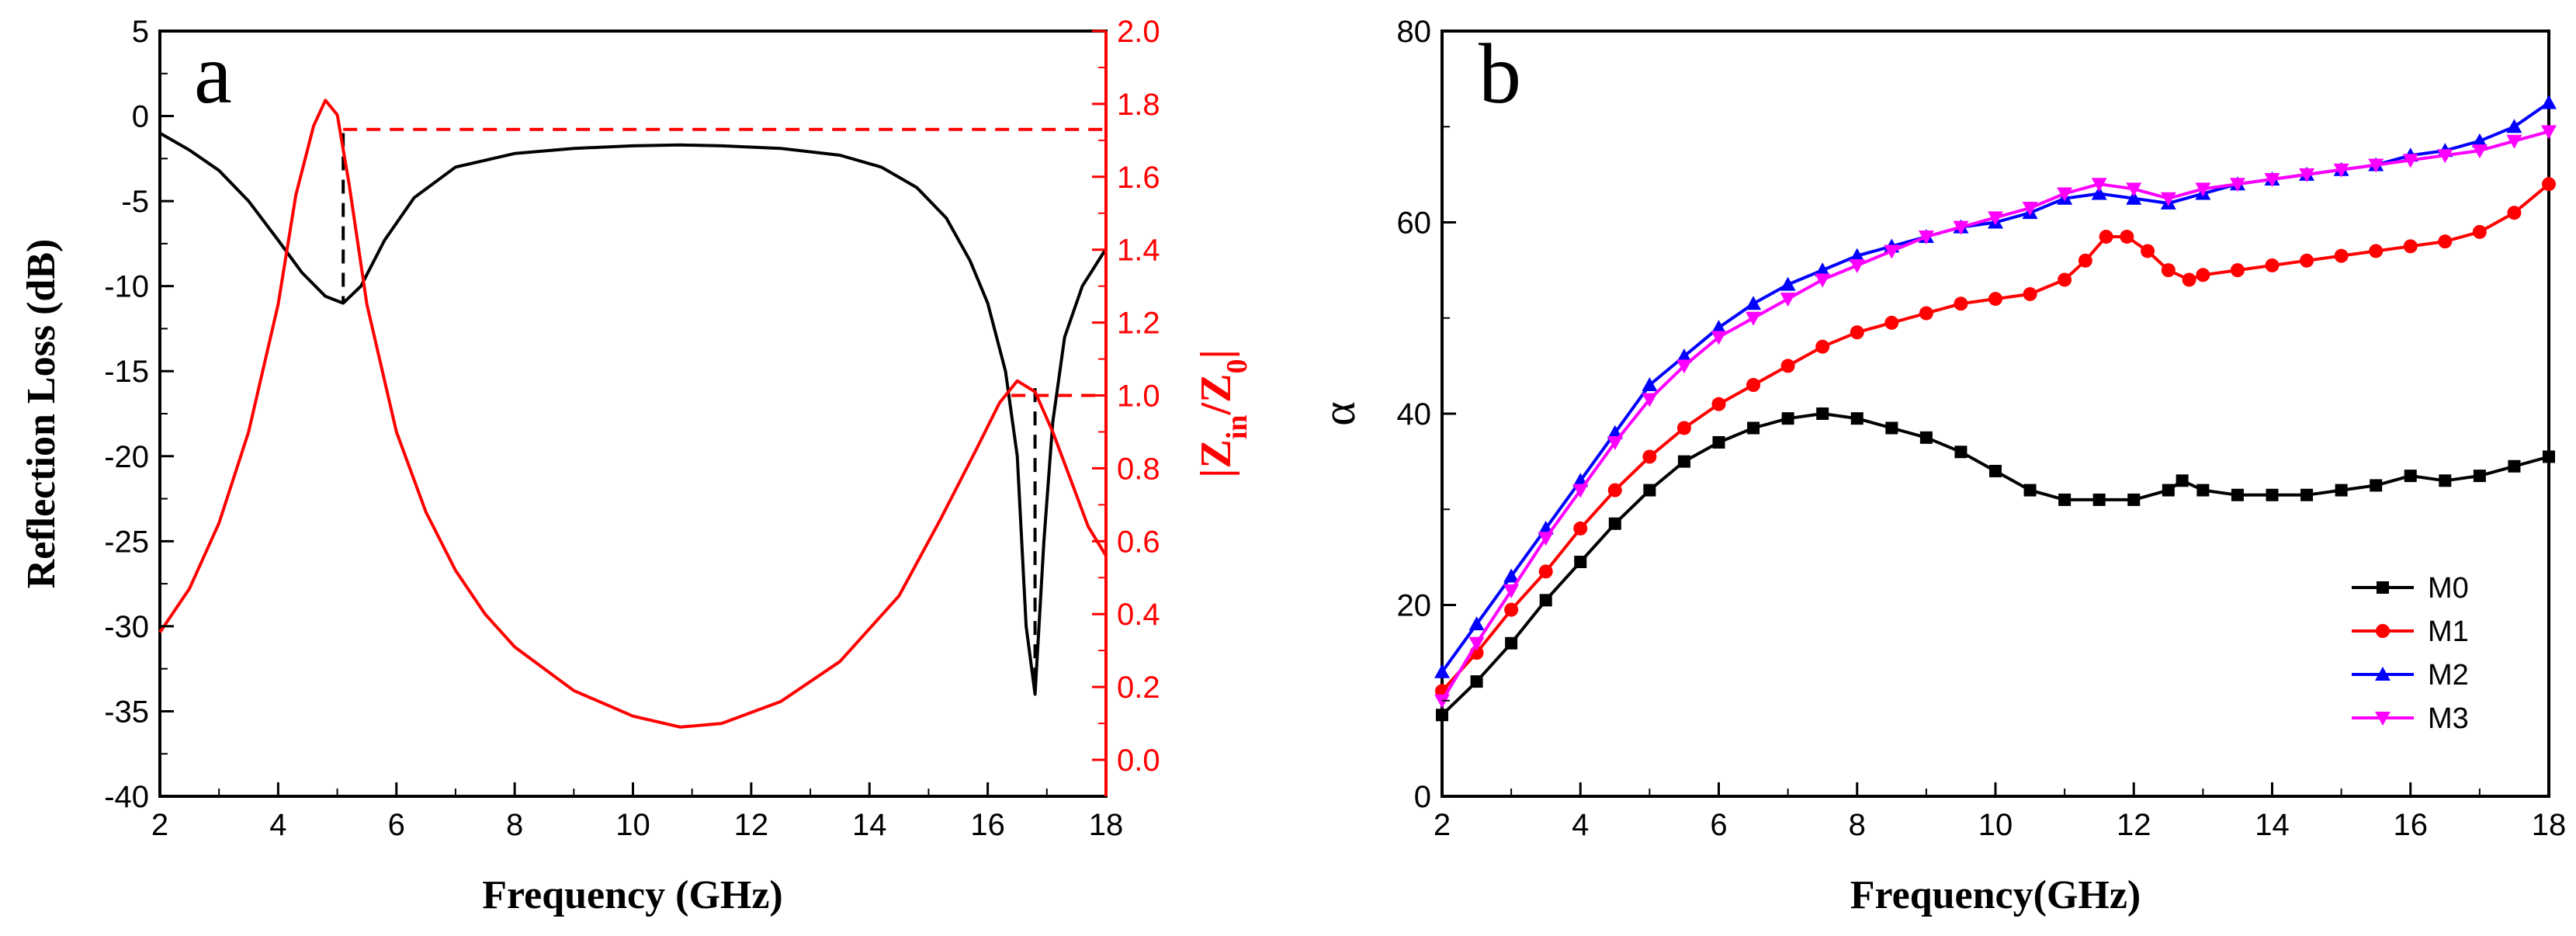 The width and height of the screenshot is (2576, 936). Describe the element at coordinates (1138, 251) in the screenshot. I see `panel-a-y2-tick-label: 1.4` at that location.